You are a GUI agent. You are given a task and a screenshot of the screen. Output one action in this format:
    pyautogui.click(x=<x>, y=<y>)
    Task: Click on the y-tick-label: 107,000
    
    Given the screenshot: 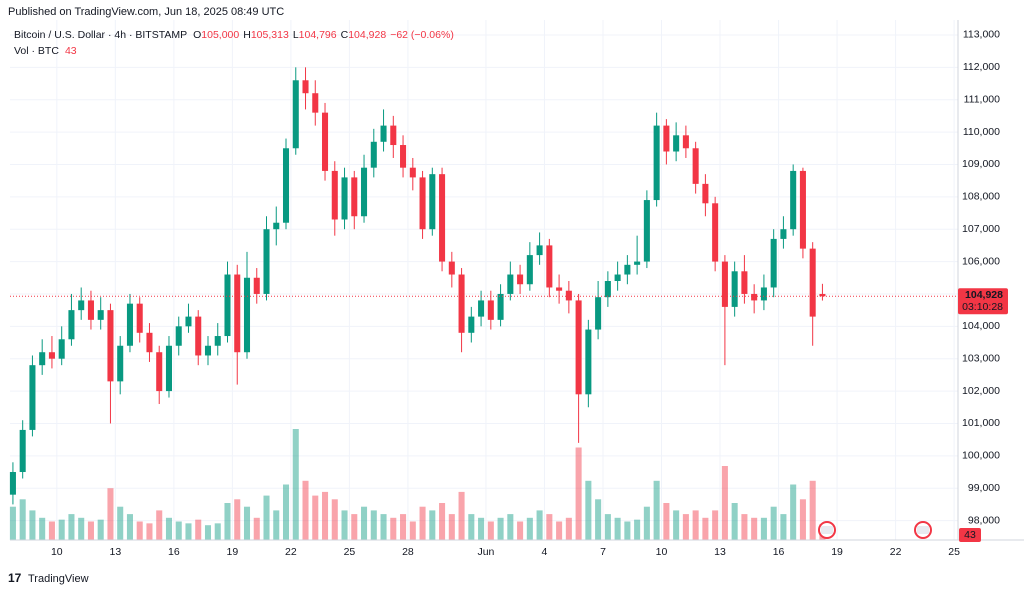 What is the action you would take?
    pyautogui.click(x=981, y=229)
    